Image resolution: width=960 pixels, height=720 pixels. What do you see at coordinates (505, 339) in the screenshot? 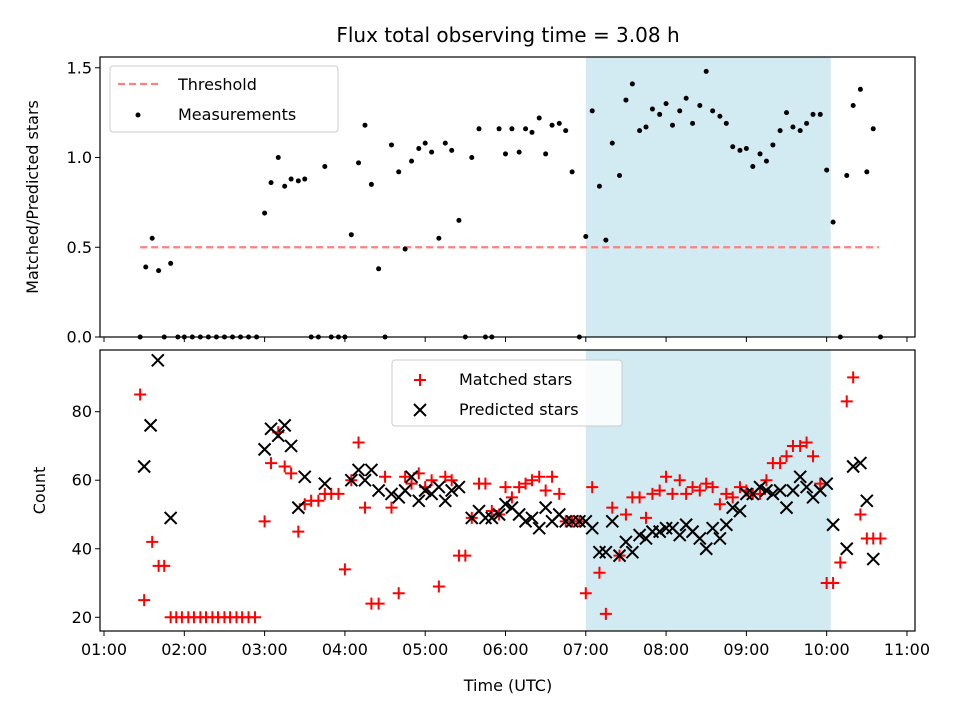
I see `top-x-ticks` at bounding box center [505, 339].